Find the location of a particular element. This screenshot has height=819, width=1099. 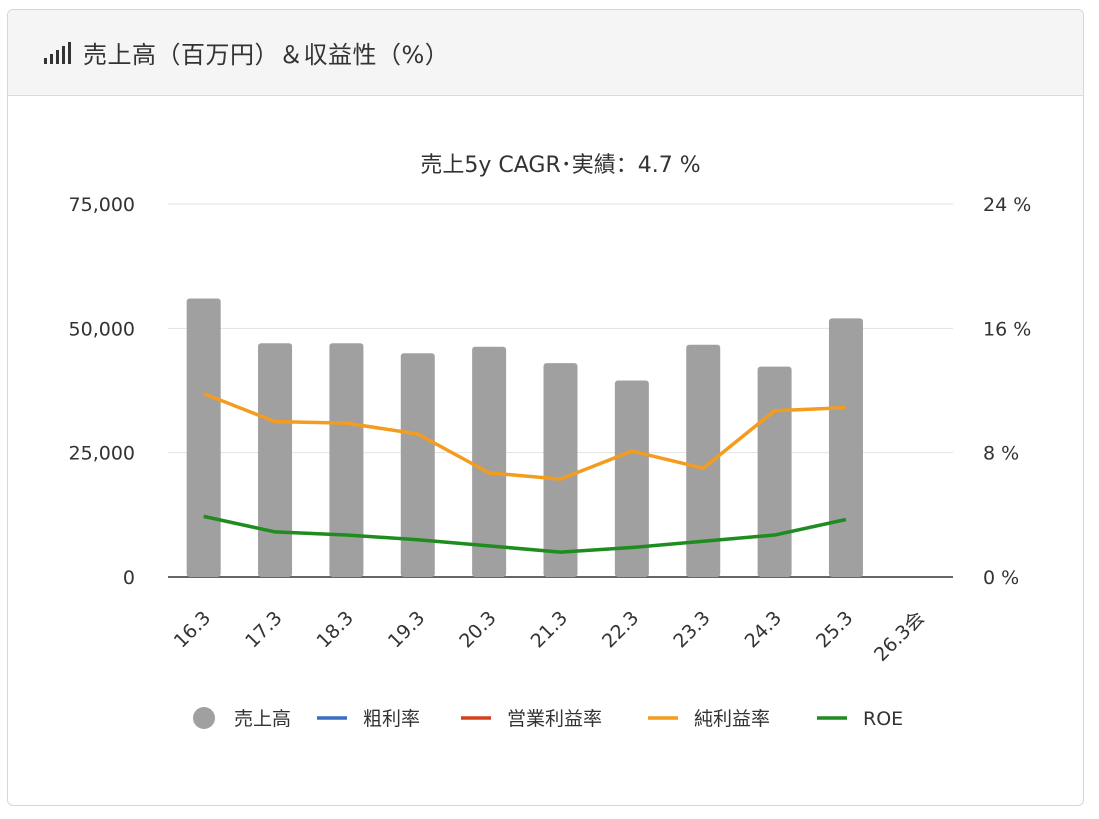

x-tick-label: 17.3 is located at coordinates (263, 629).